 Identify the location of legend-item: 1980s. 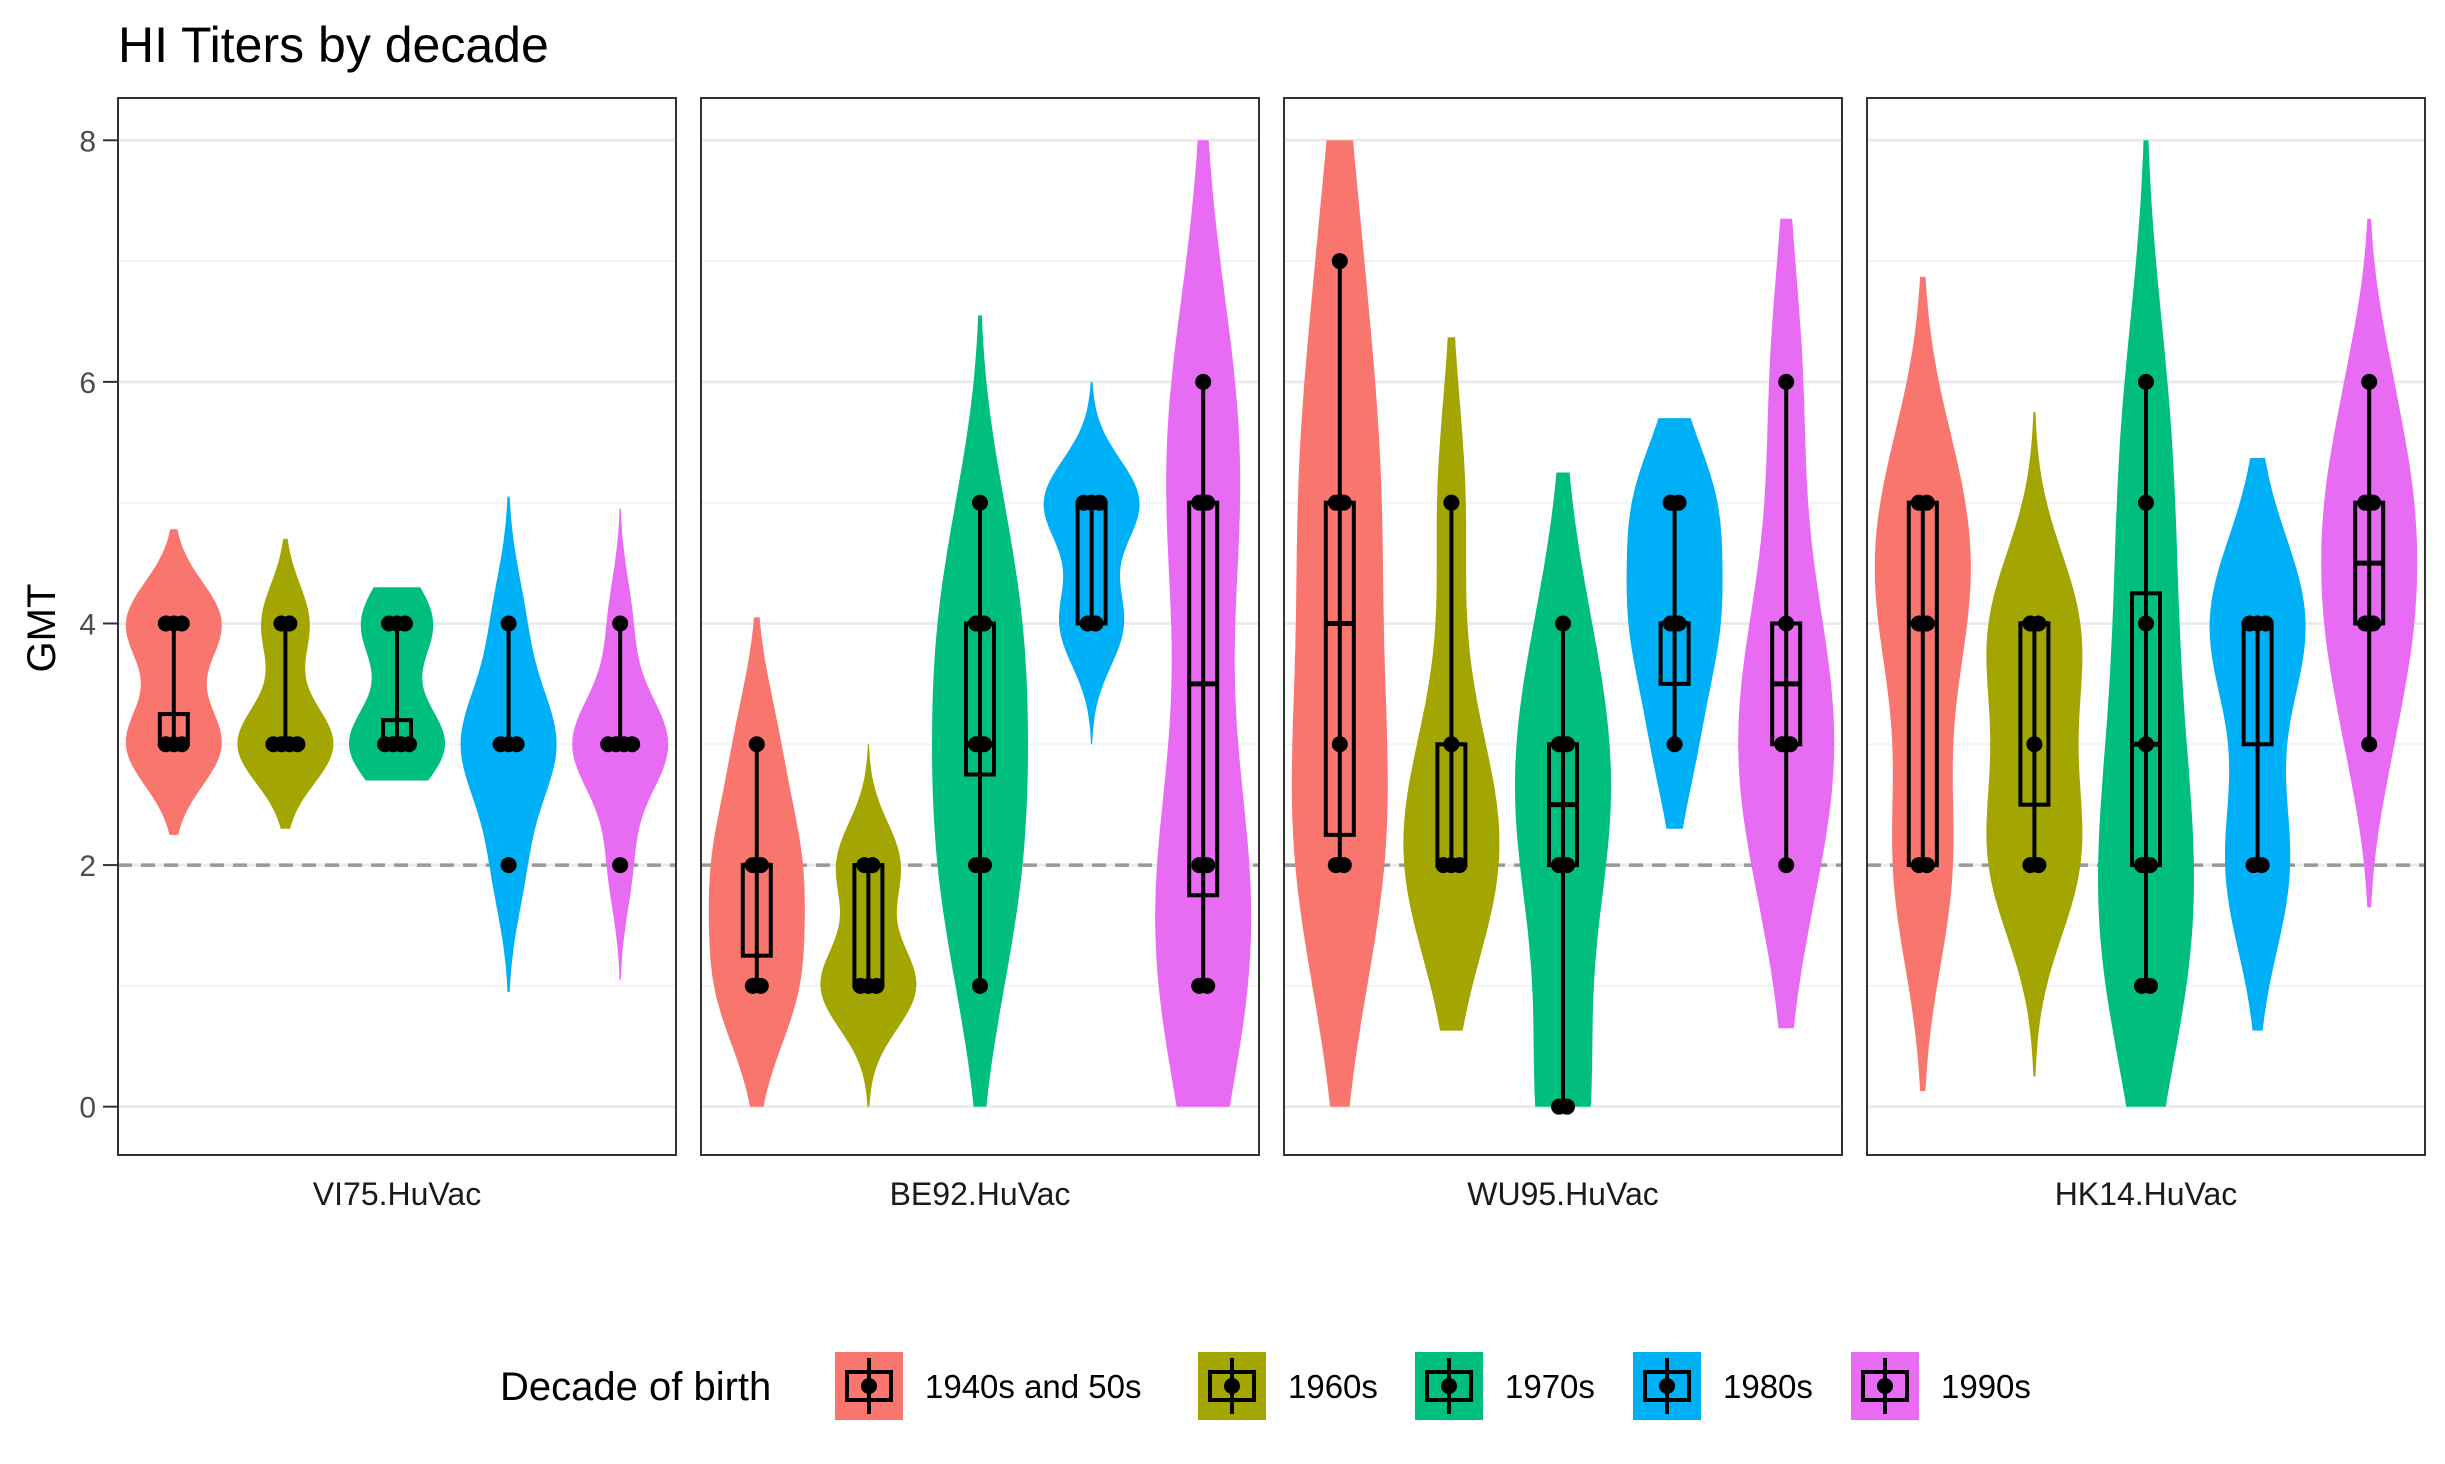
(1723, 1386).